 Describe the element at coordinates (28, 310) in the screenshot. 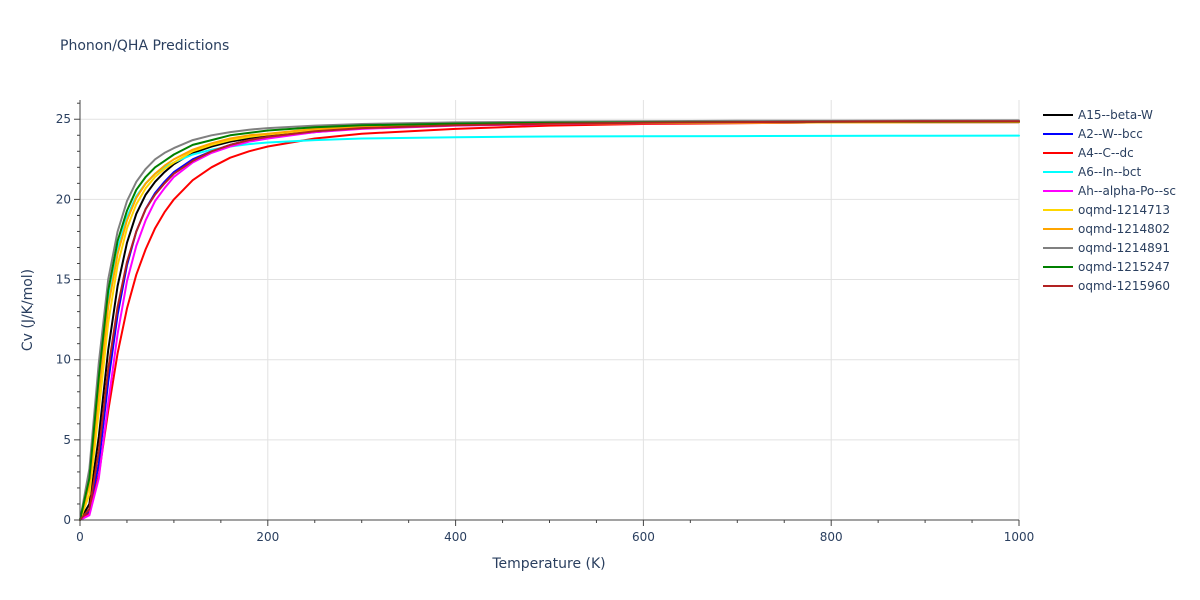

I see `y-axis-title: Cv (J/K/mol)` at that location.